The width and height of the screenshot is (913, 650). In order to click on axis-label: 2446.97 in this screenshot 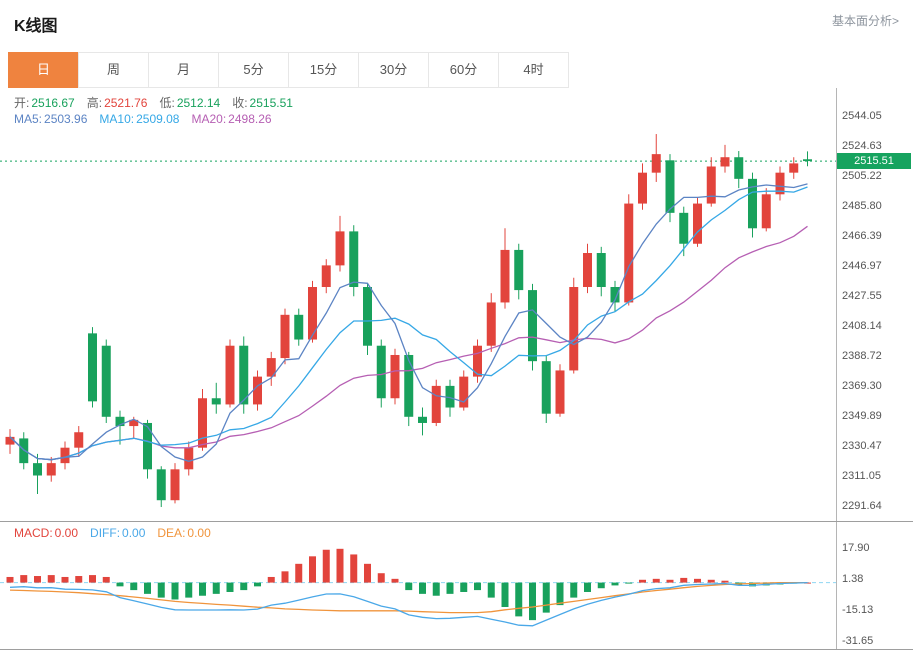, I will do `click(862, 266)`.